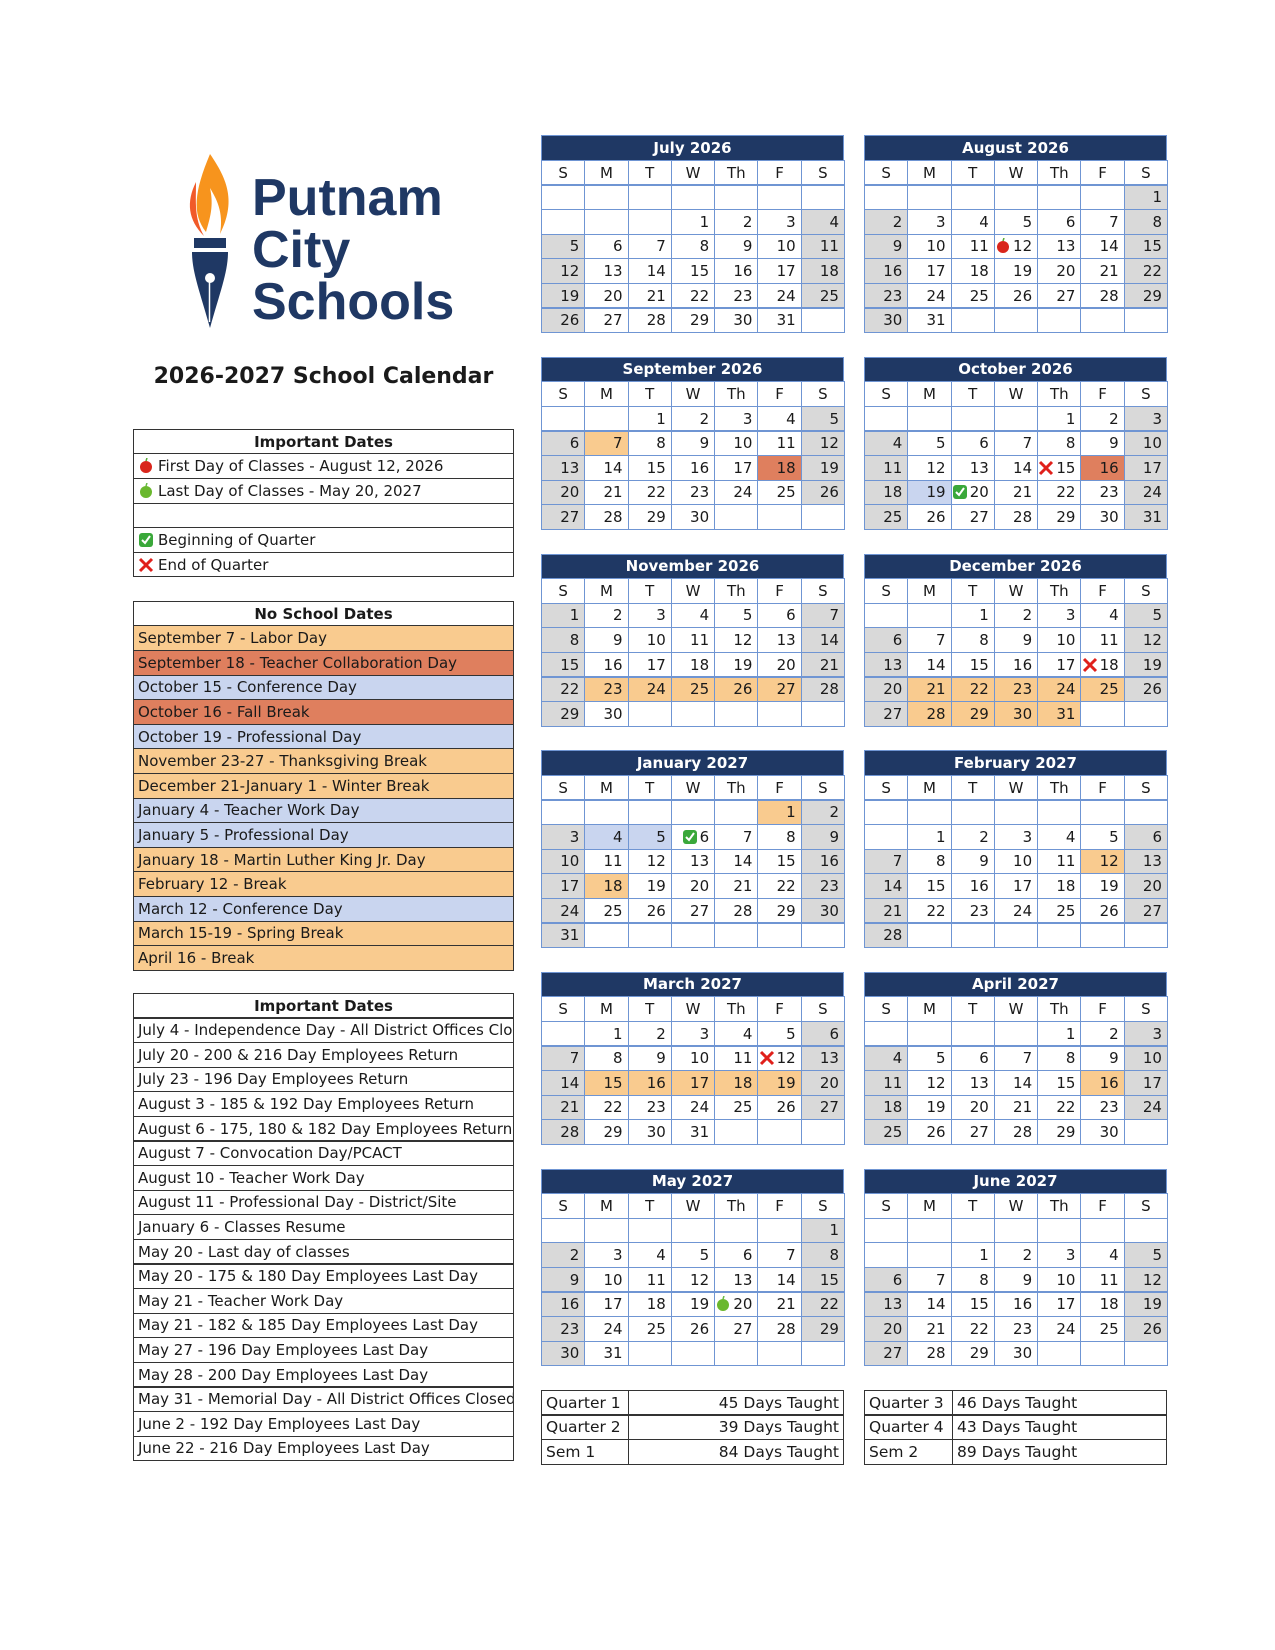 The height and width of the screenshot is (1650, 1275). What do you see at coordinates (979, 910) in the screenshot?
I see `day-cell-text: 23` at bounding box center [979, 910].